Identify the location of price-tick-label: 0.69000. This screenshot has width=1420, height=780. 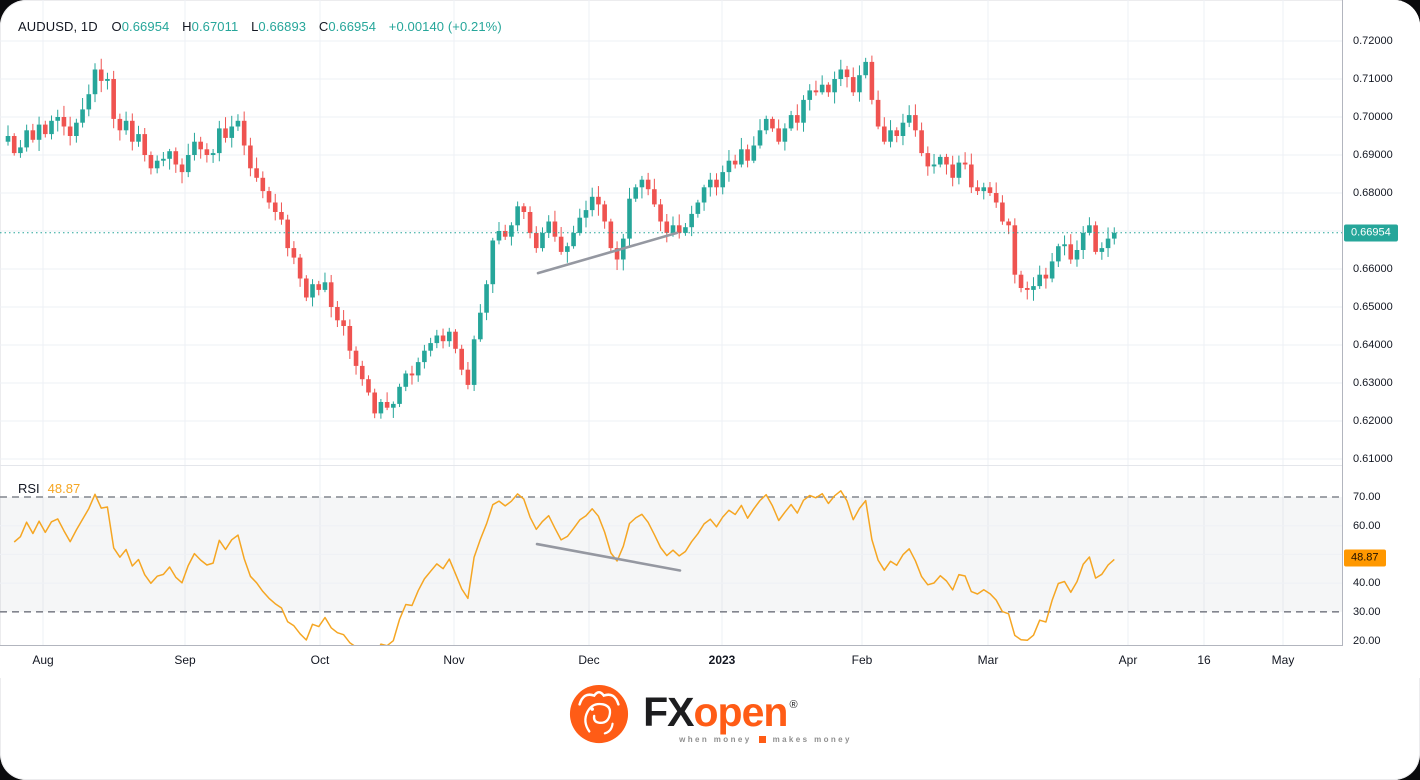
(1373, 155).